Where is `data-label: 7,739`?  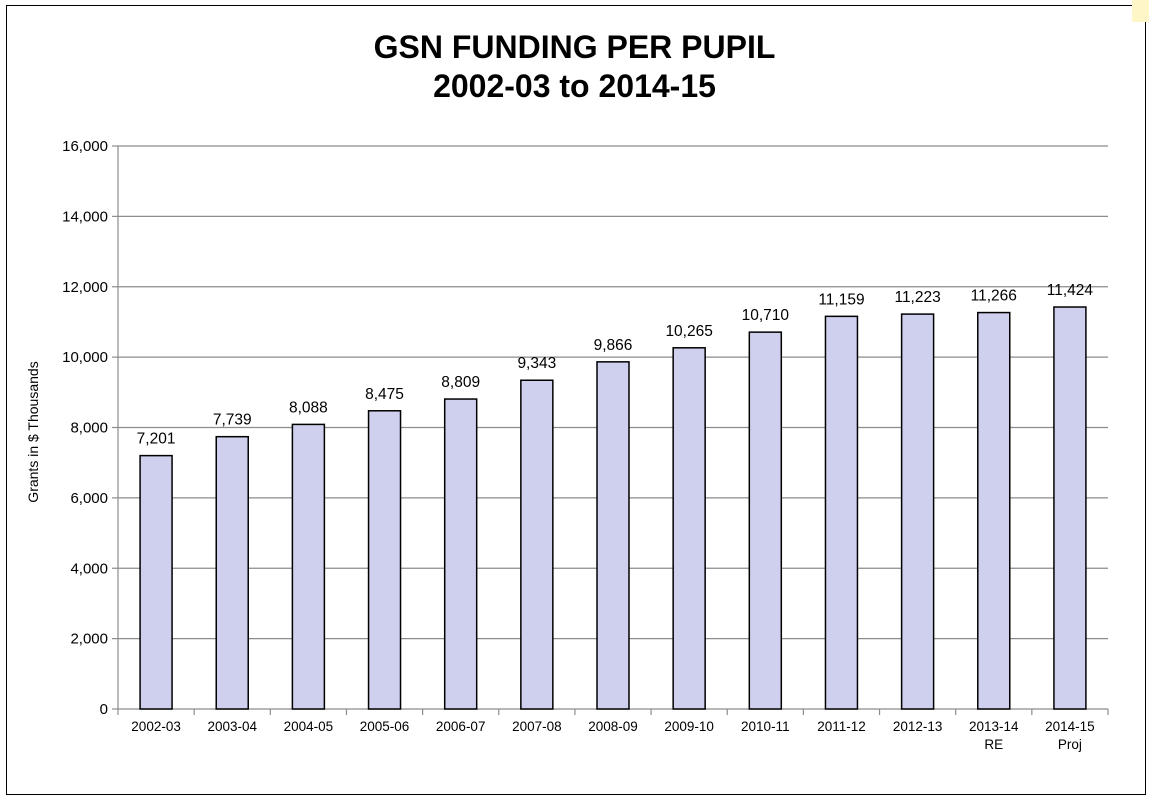
data-label: 7,739 is located at coordinates (232, 420).